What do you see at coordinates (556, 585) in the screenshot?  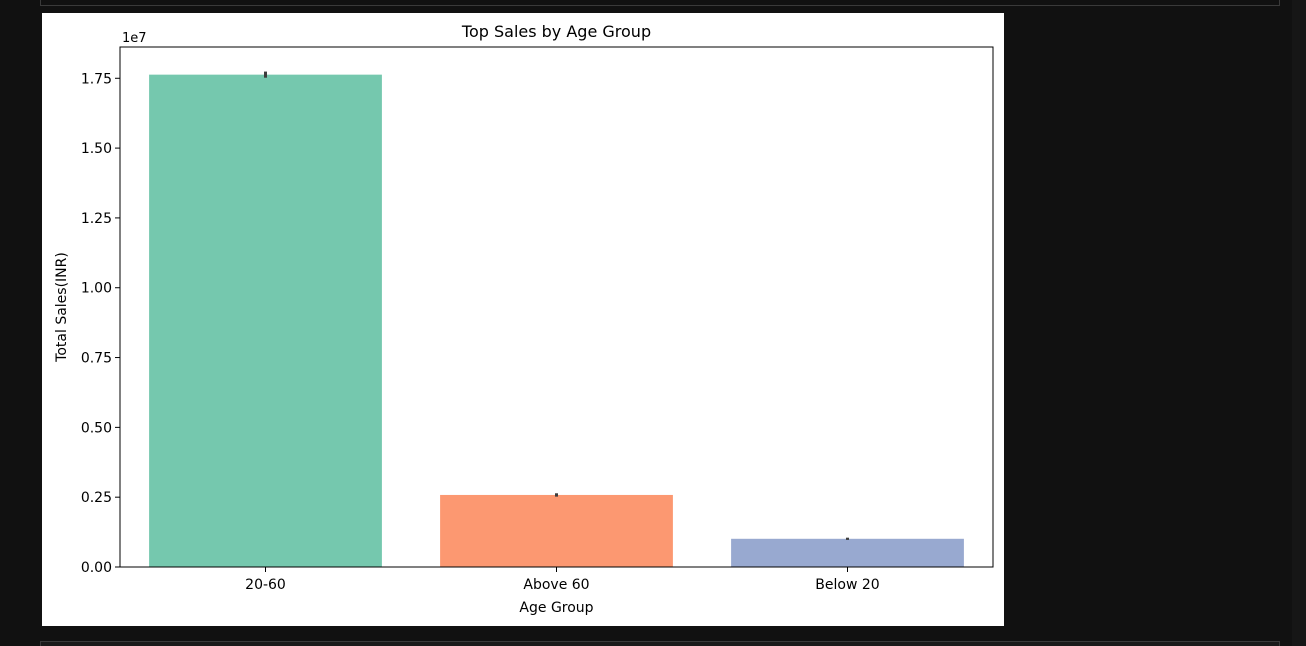 I see `x-tick-label: Above 60` at bounding box center [556, 585].